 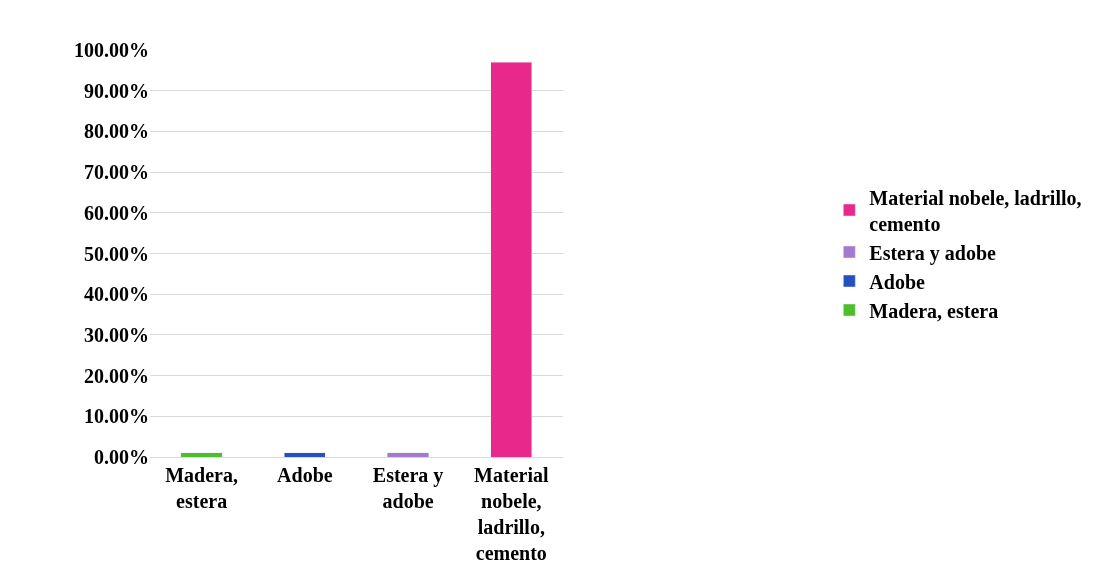 I want to click on y-tick-label: 30.00%, so click(x=116, y=334).